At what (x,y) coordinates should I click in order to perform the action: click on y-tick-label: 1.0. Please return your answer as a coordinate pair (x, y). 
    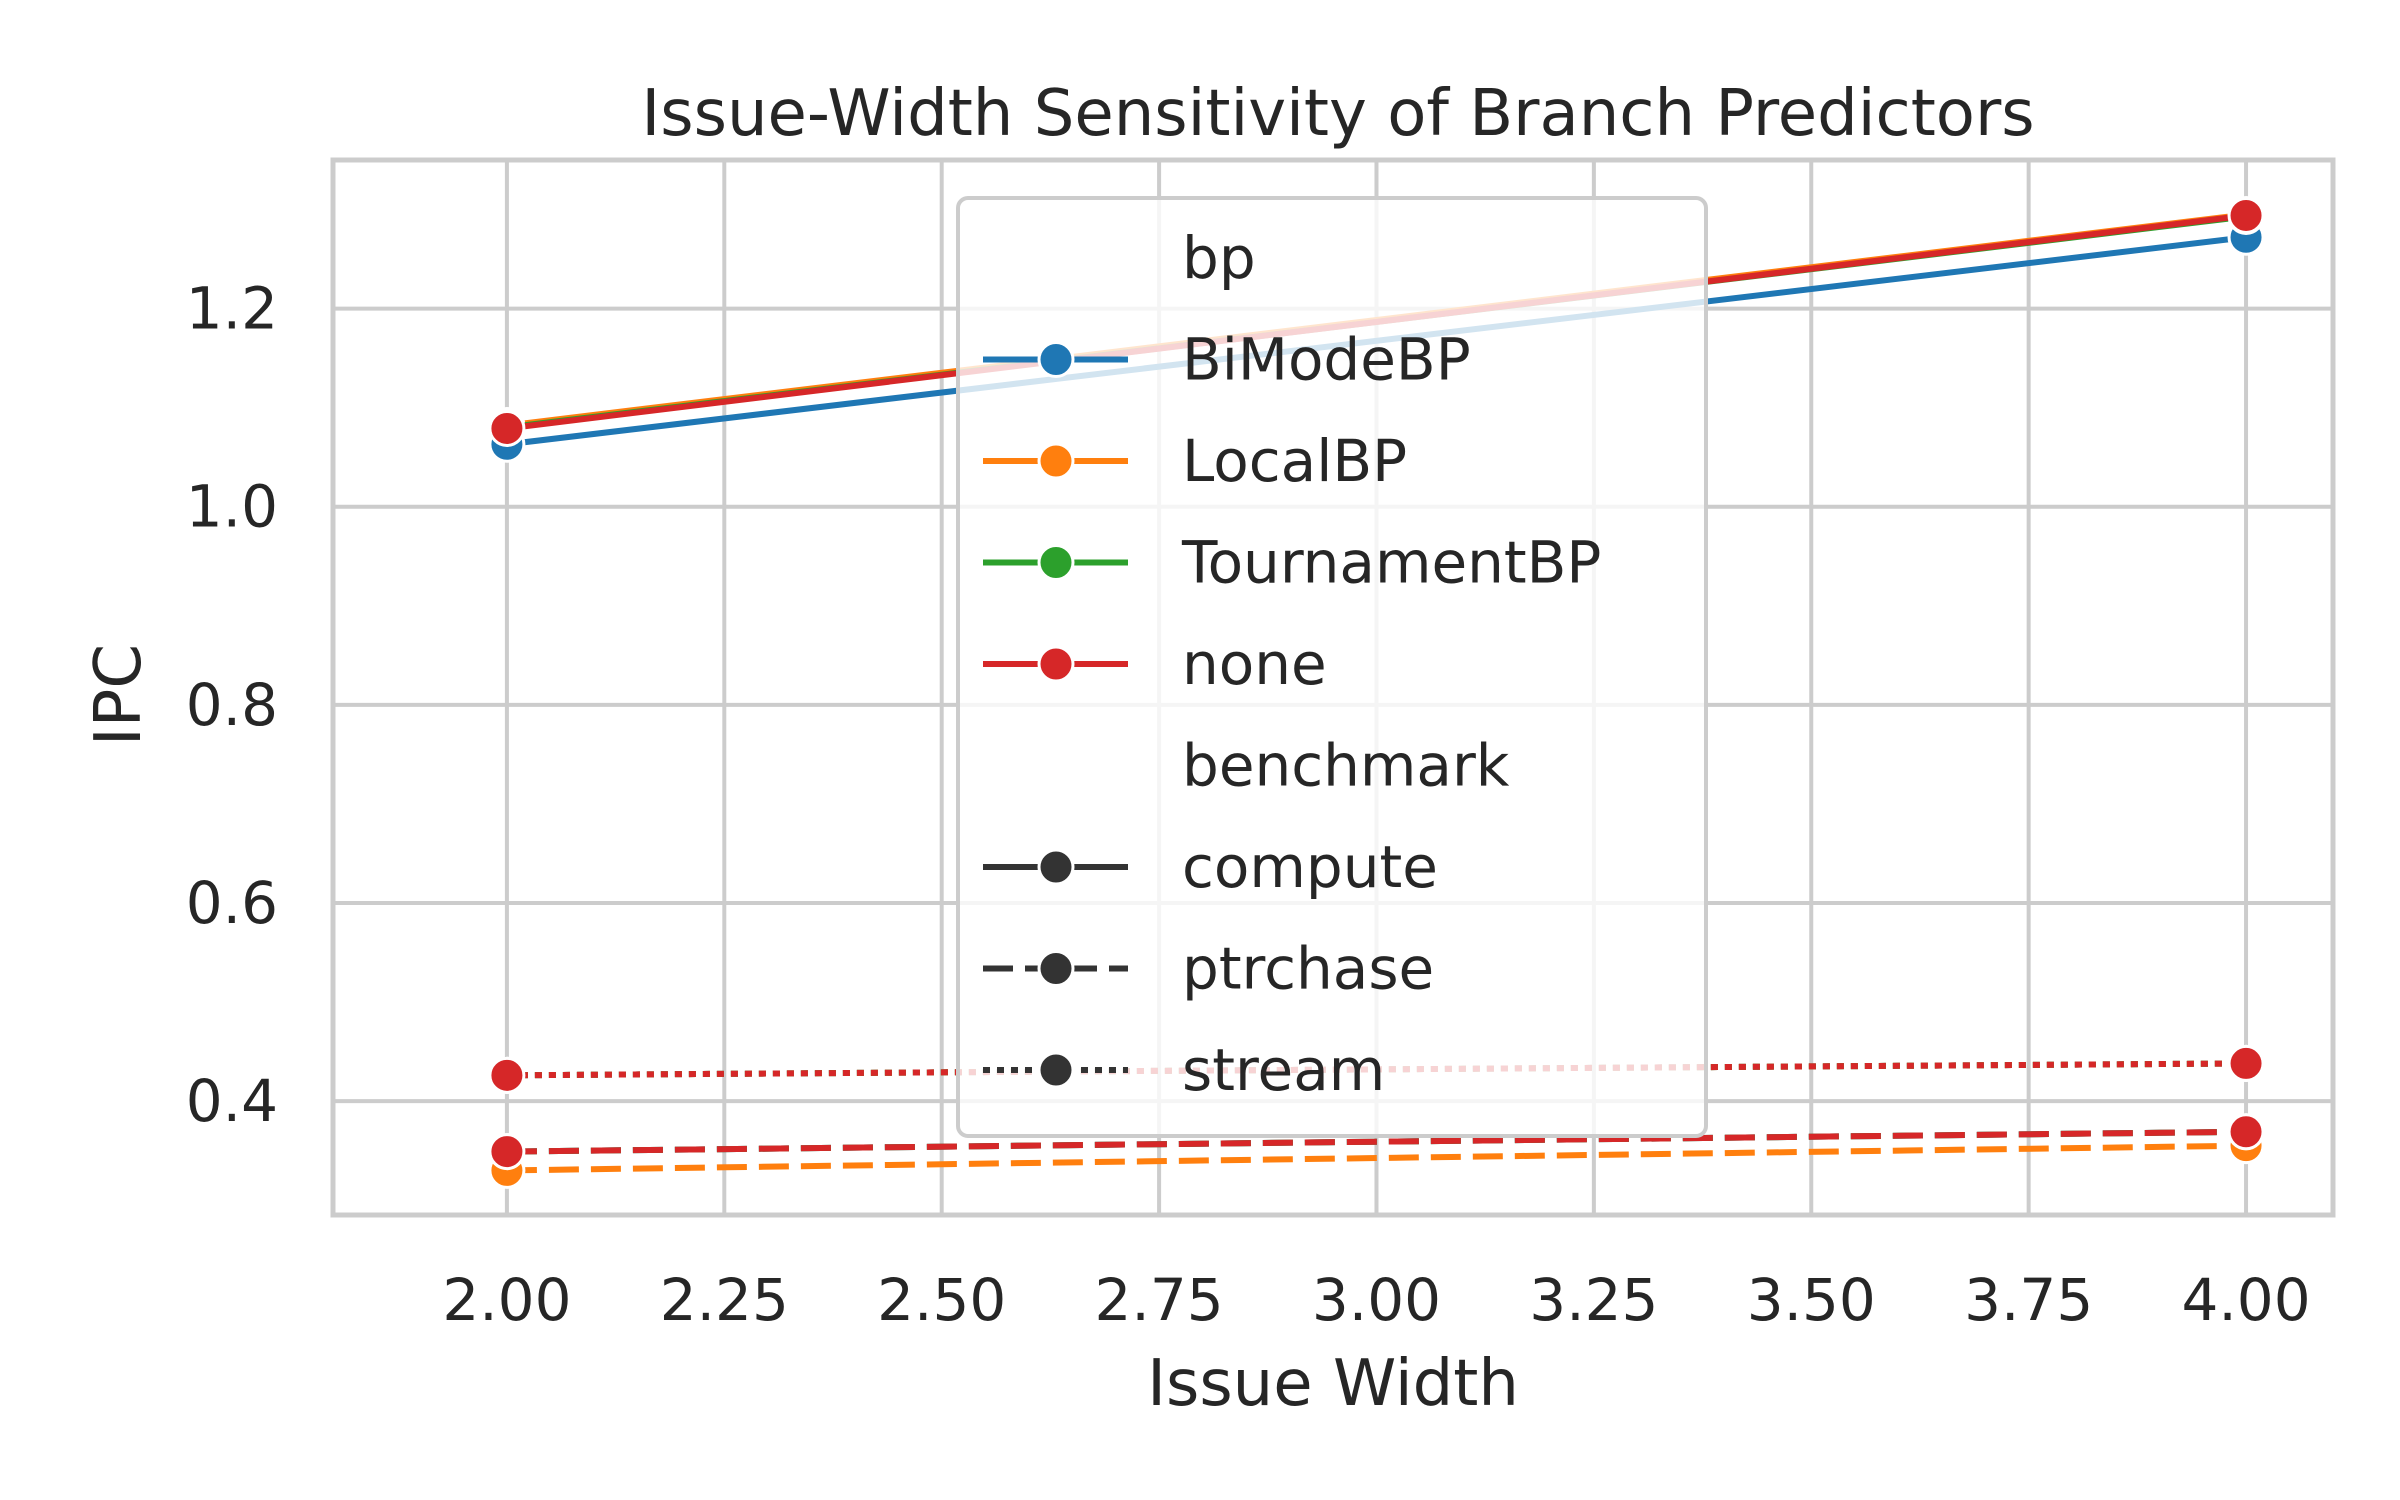
    Looking at the image, I should click on (232, 507).